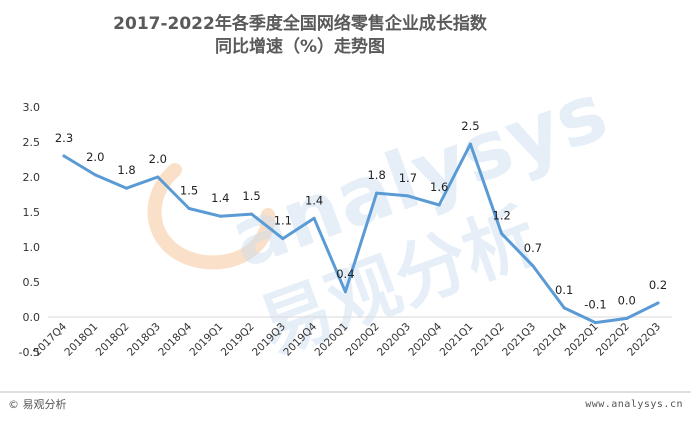  Describe the element at coordinates (533, 248) in the screenshot. I see `data-label: 0.7` at that location.